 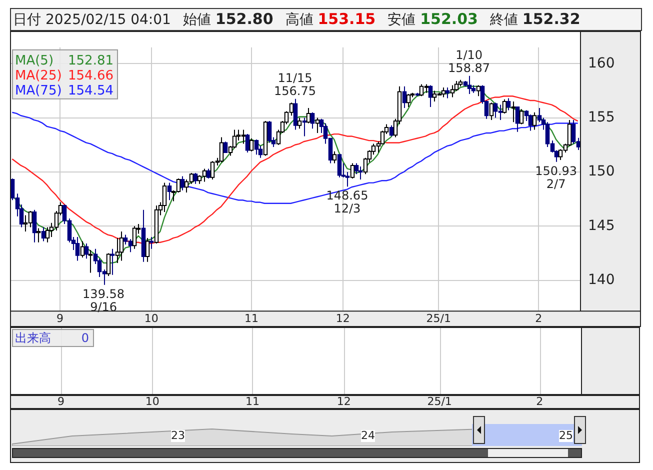 I want to click on annotation: 150.93 2/7, so click(x=556, y=177).